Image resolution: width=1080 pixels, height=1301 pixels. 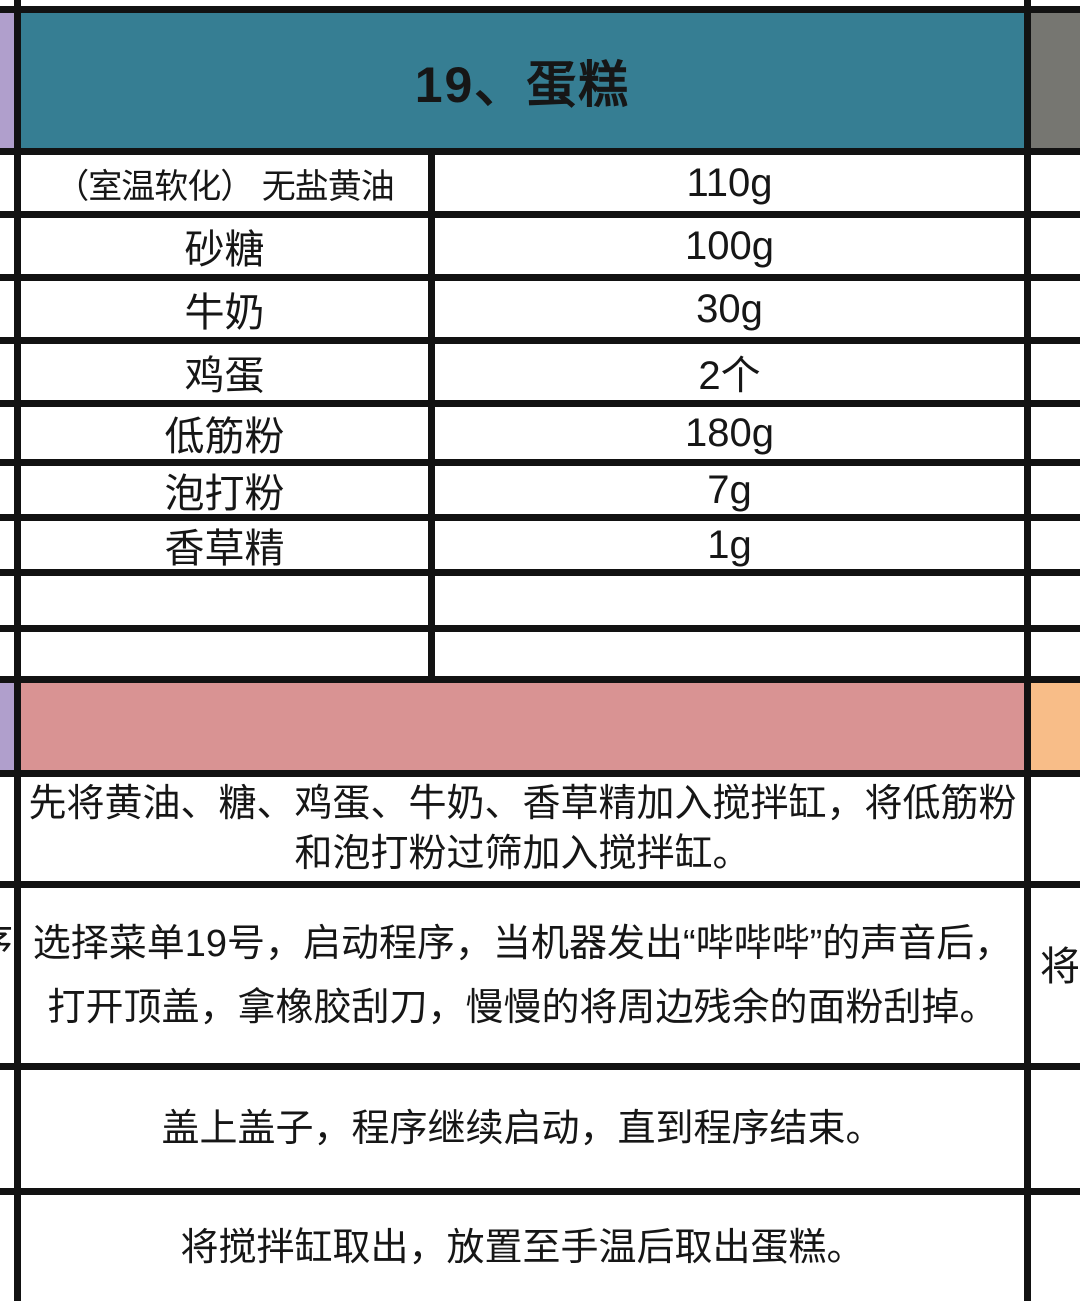 What do you see at coordinates (1055, 80) in the screenshot?
I see `adjacent-column-header-cell` at bounding box center [1055, 80].